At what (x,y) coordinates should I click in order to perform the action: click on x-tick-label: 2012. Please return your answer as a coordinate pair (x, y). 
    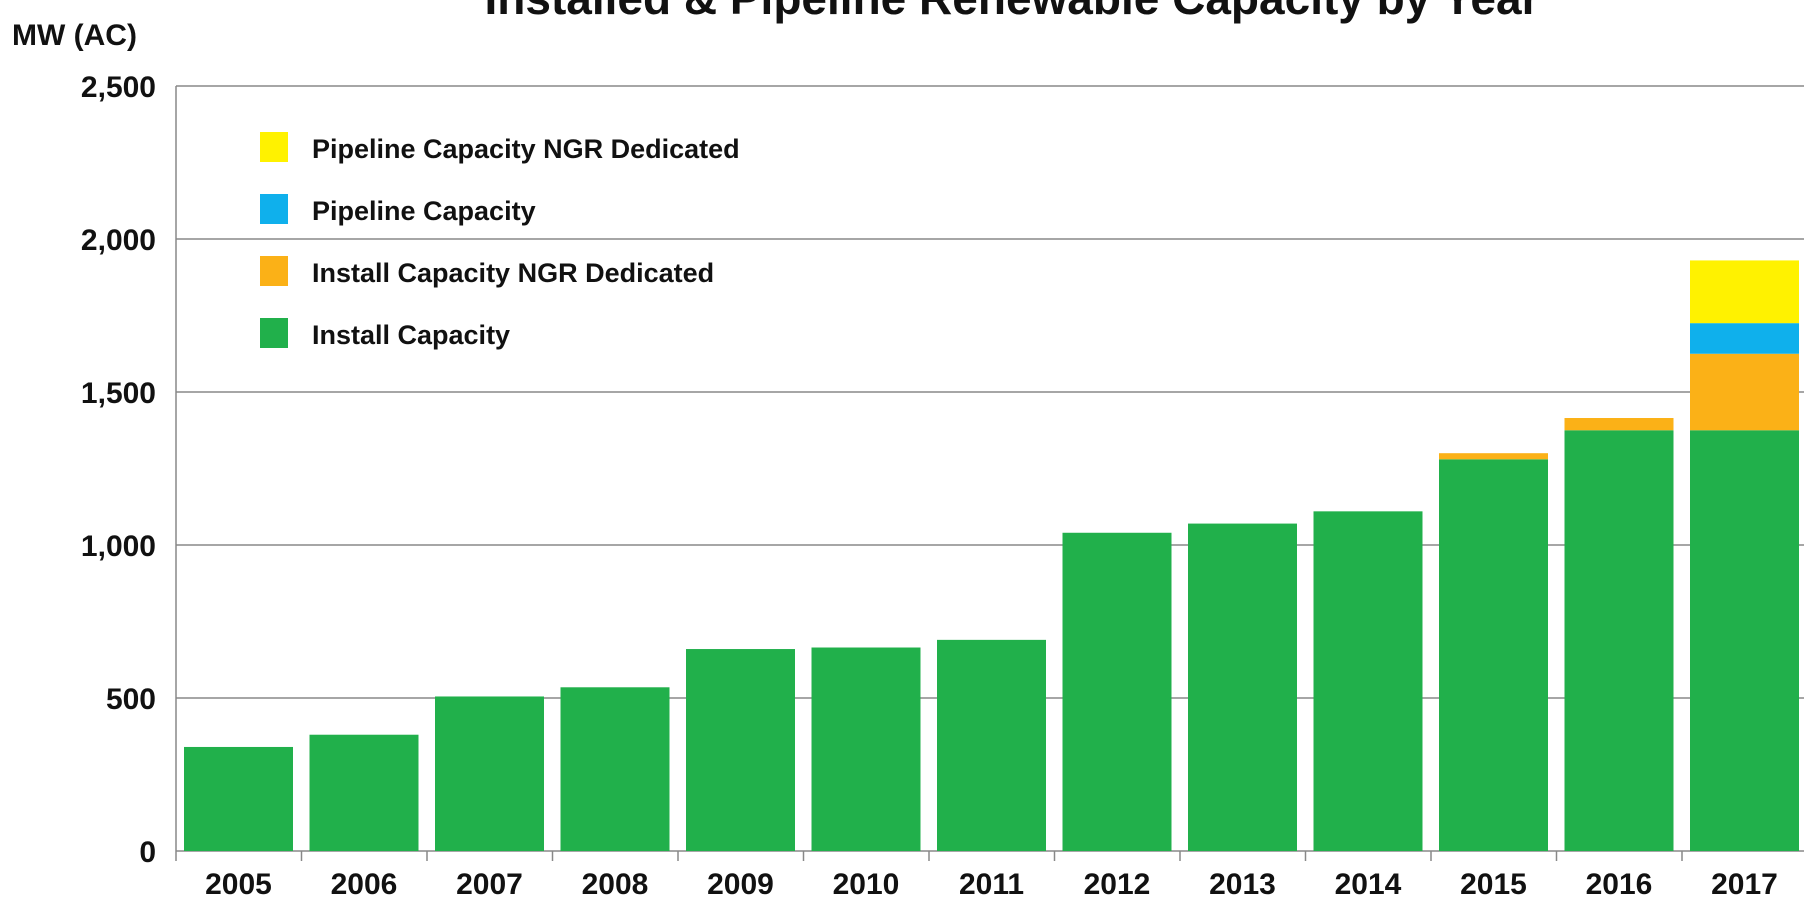
    Looking at the image, I should click on (1117, 884).